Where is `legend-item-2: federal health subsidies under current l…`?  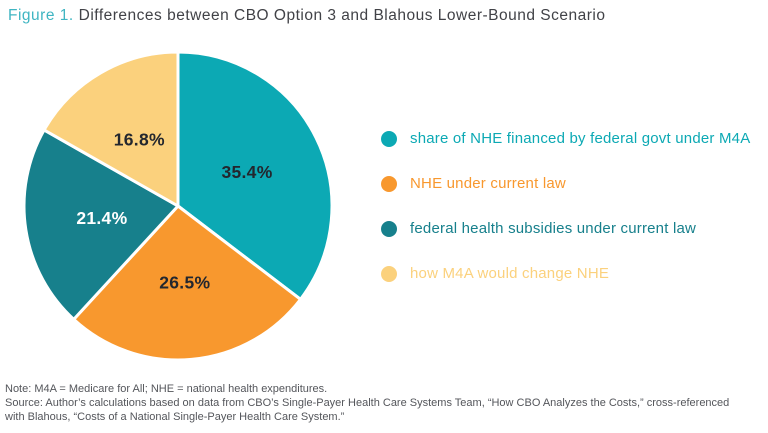 legend-item-2: federal health subsidies under current l… is located at coordinates (565, 228).